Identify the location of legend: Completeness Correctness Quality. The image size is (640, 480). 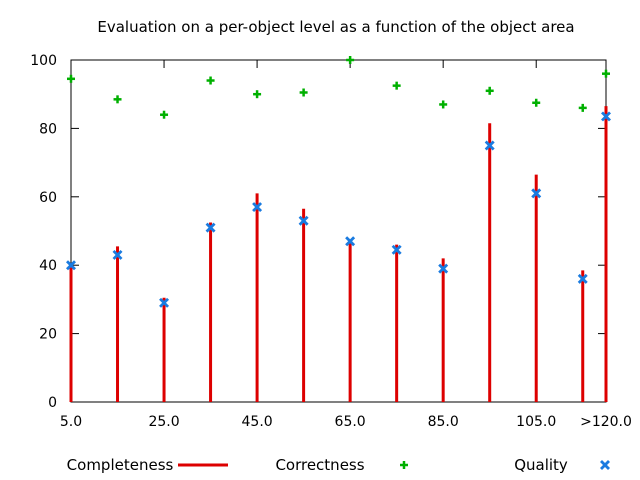
(338, 465).